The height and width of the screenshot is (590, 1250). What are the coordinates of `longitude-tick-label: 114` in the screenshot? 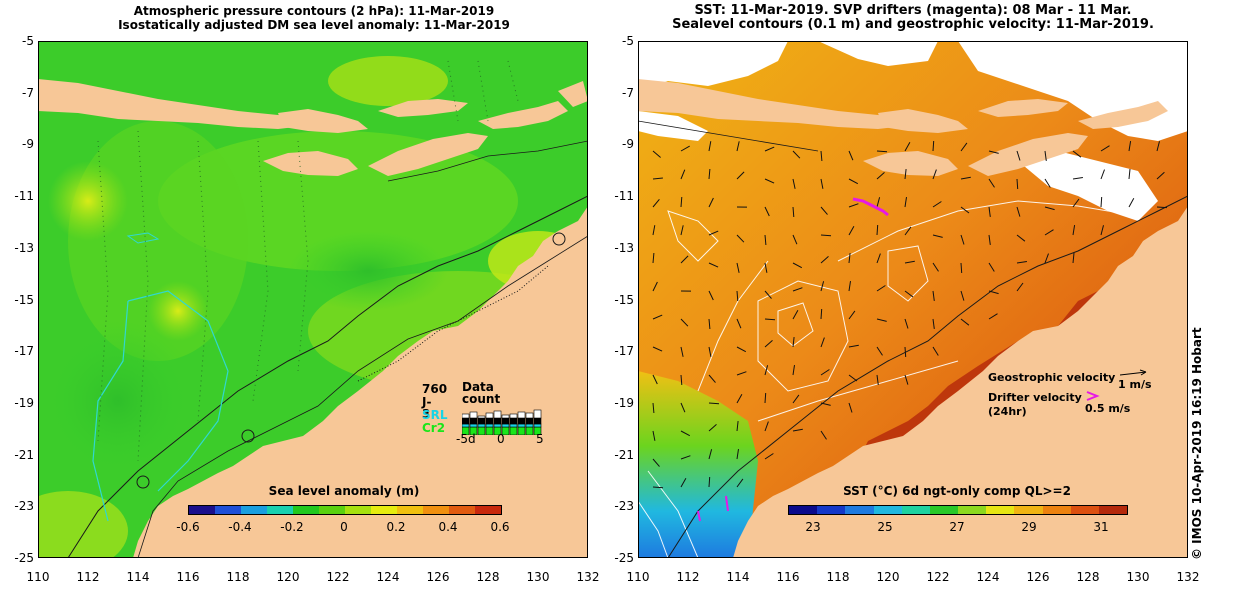 It's located at (738, 577).